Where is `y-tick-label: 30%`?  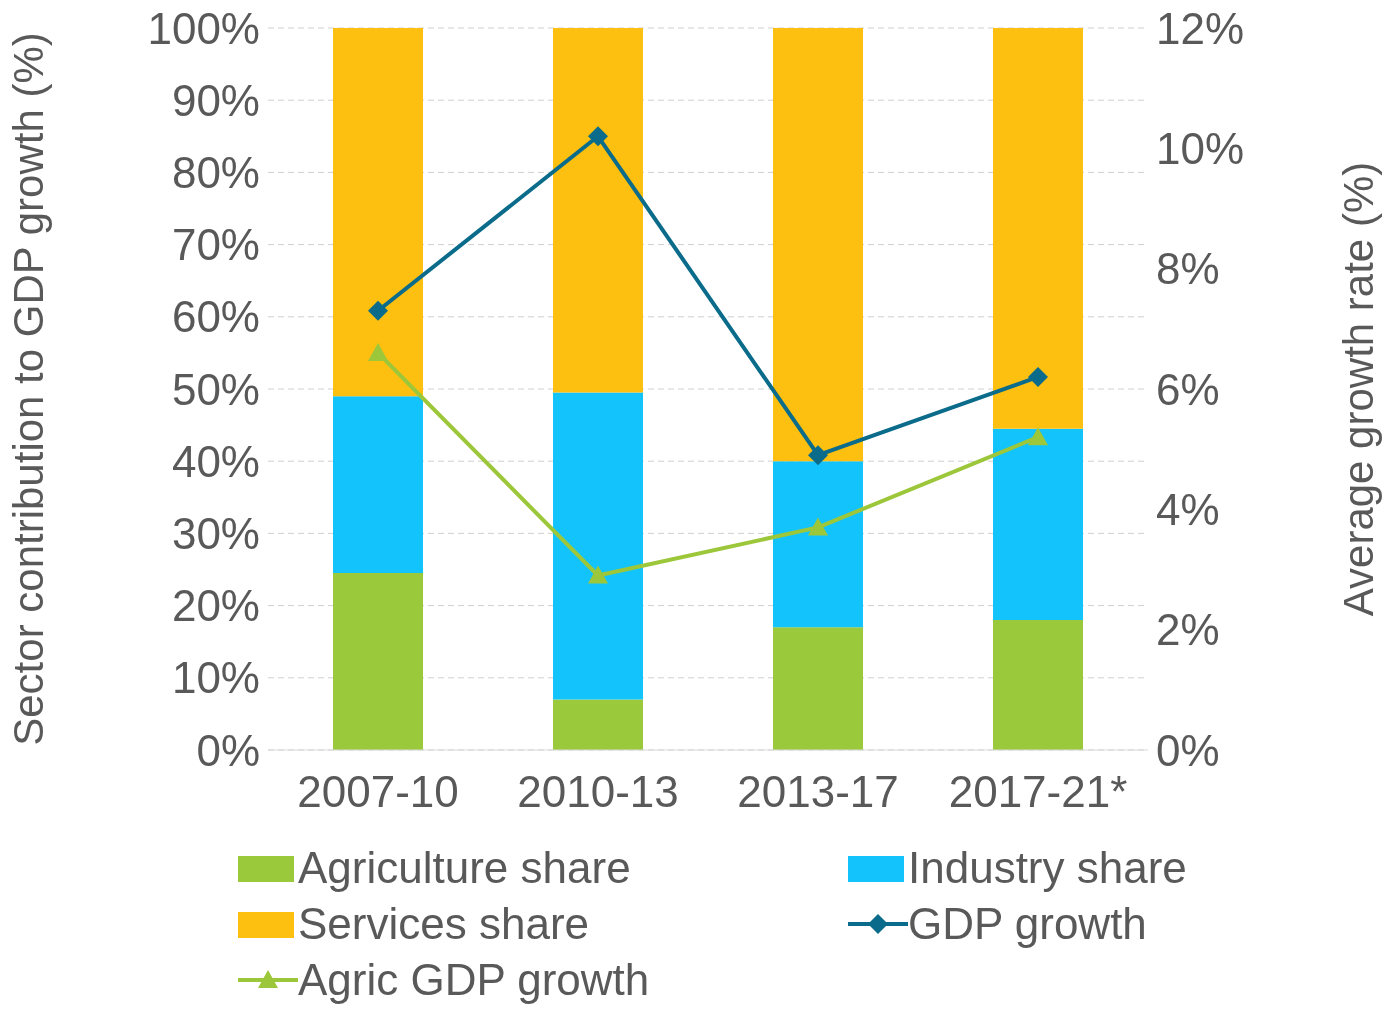
y-tick-label: 30% is located at coordinates (215, 534).